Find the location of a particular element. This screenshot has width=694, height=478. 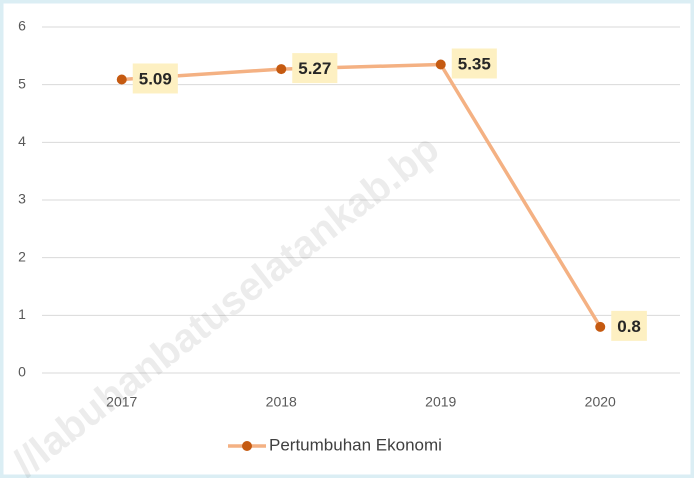

data-label-group: 5.09 is located at coordinates (155, 78).